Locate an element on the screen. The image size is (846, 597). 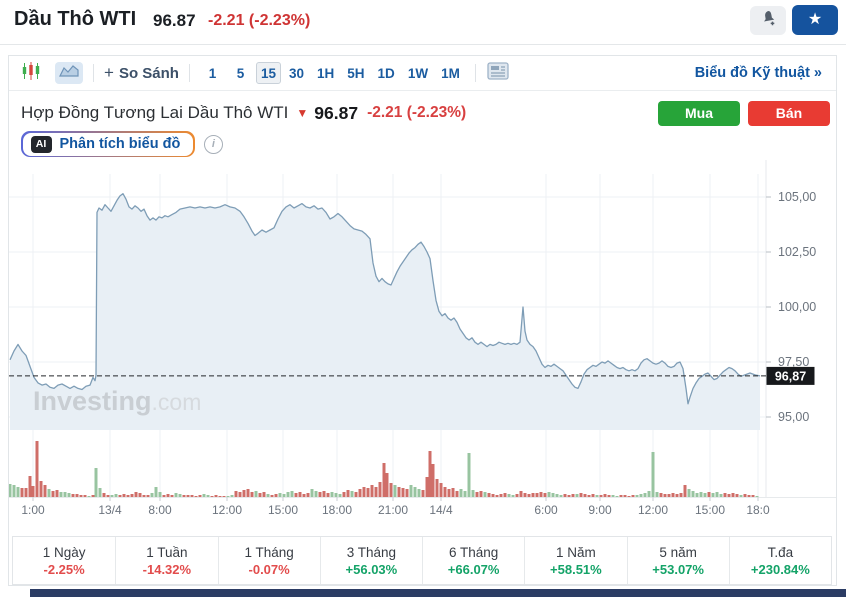
svg-text: 97,50 is located at coordinates (793, 362).